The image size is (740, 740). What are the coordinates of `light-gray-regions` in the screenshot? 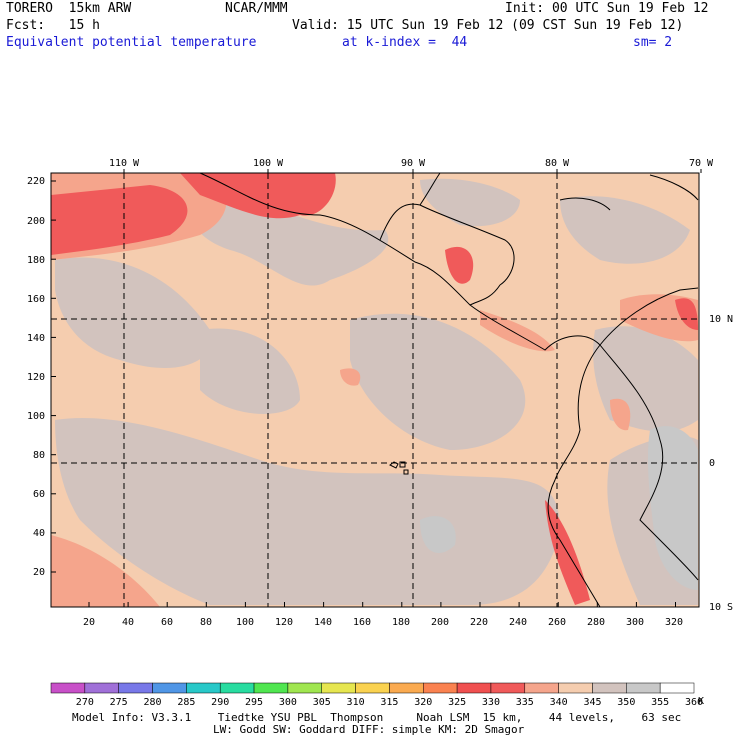 It's located at (559, 508).